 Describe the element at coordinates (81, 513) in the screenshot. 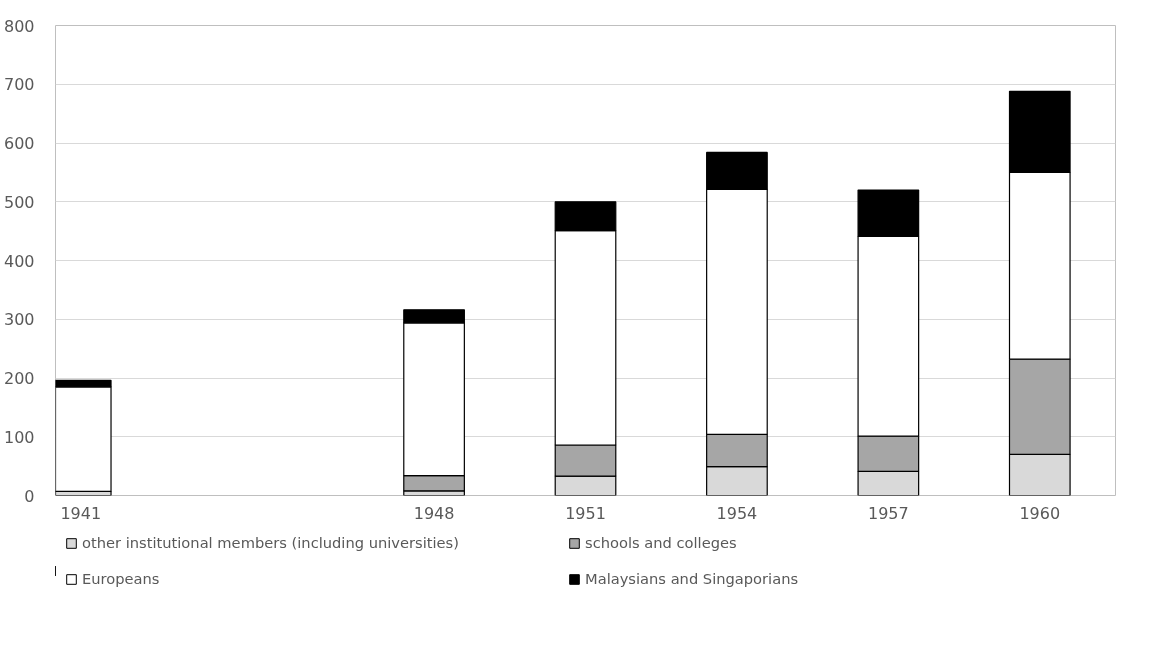

I see `x-tick-label: 1941` at that location.